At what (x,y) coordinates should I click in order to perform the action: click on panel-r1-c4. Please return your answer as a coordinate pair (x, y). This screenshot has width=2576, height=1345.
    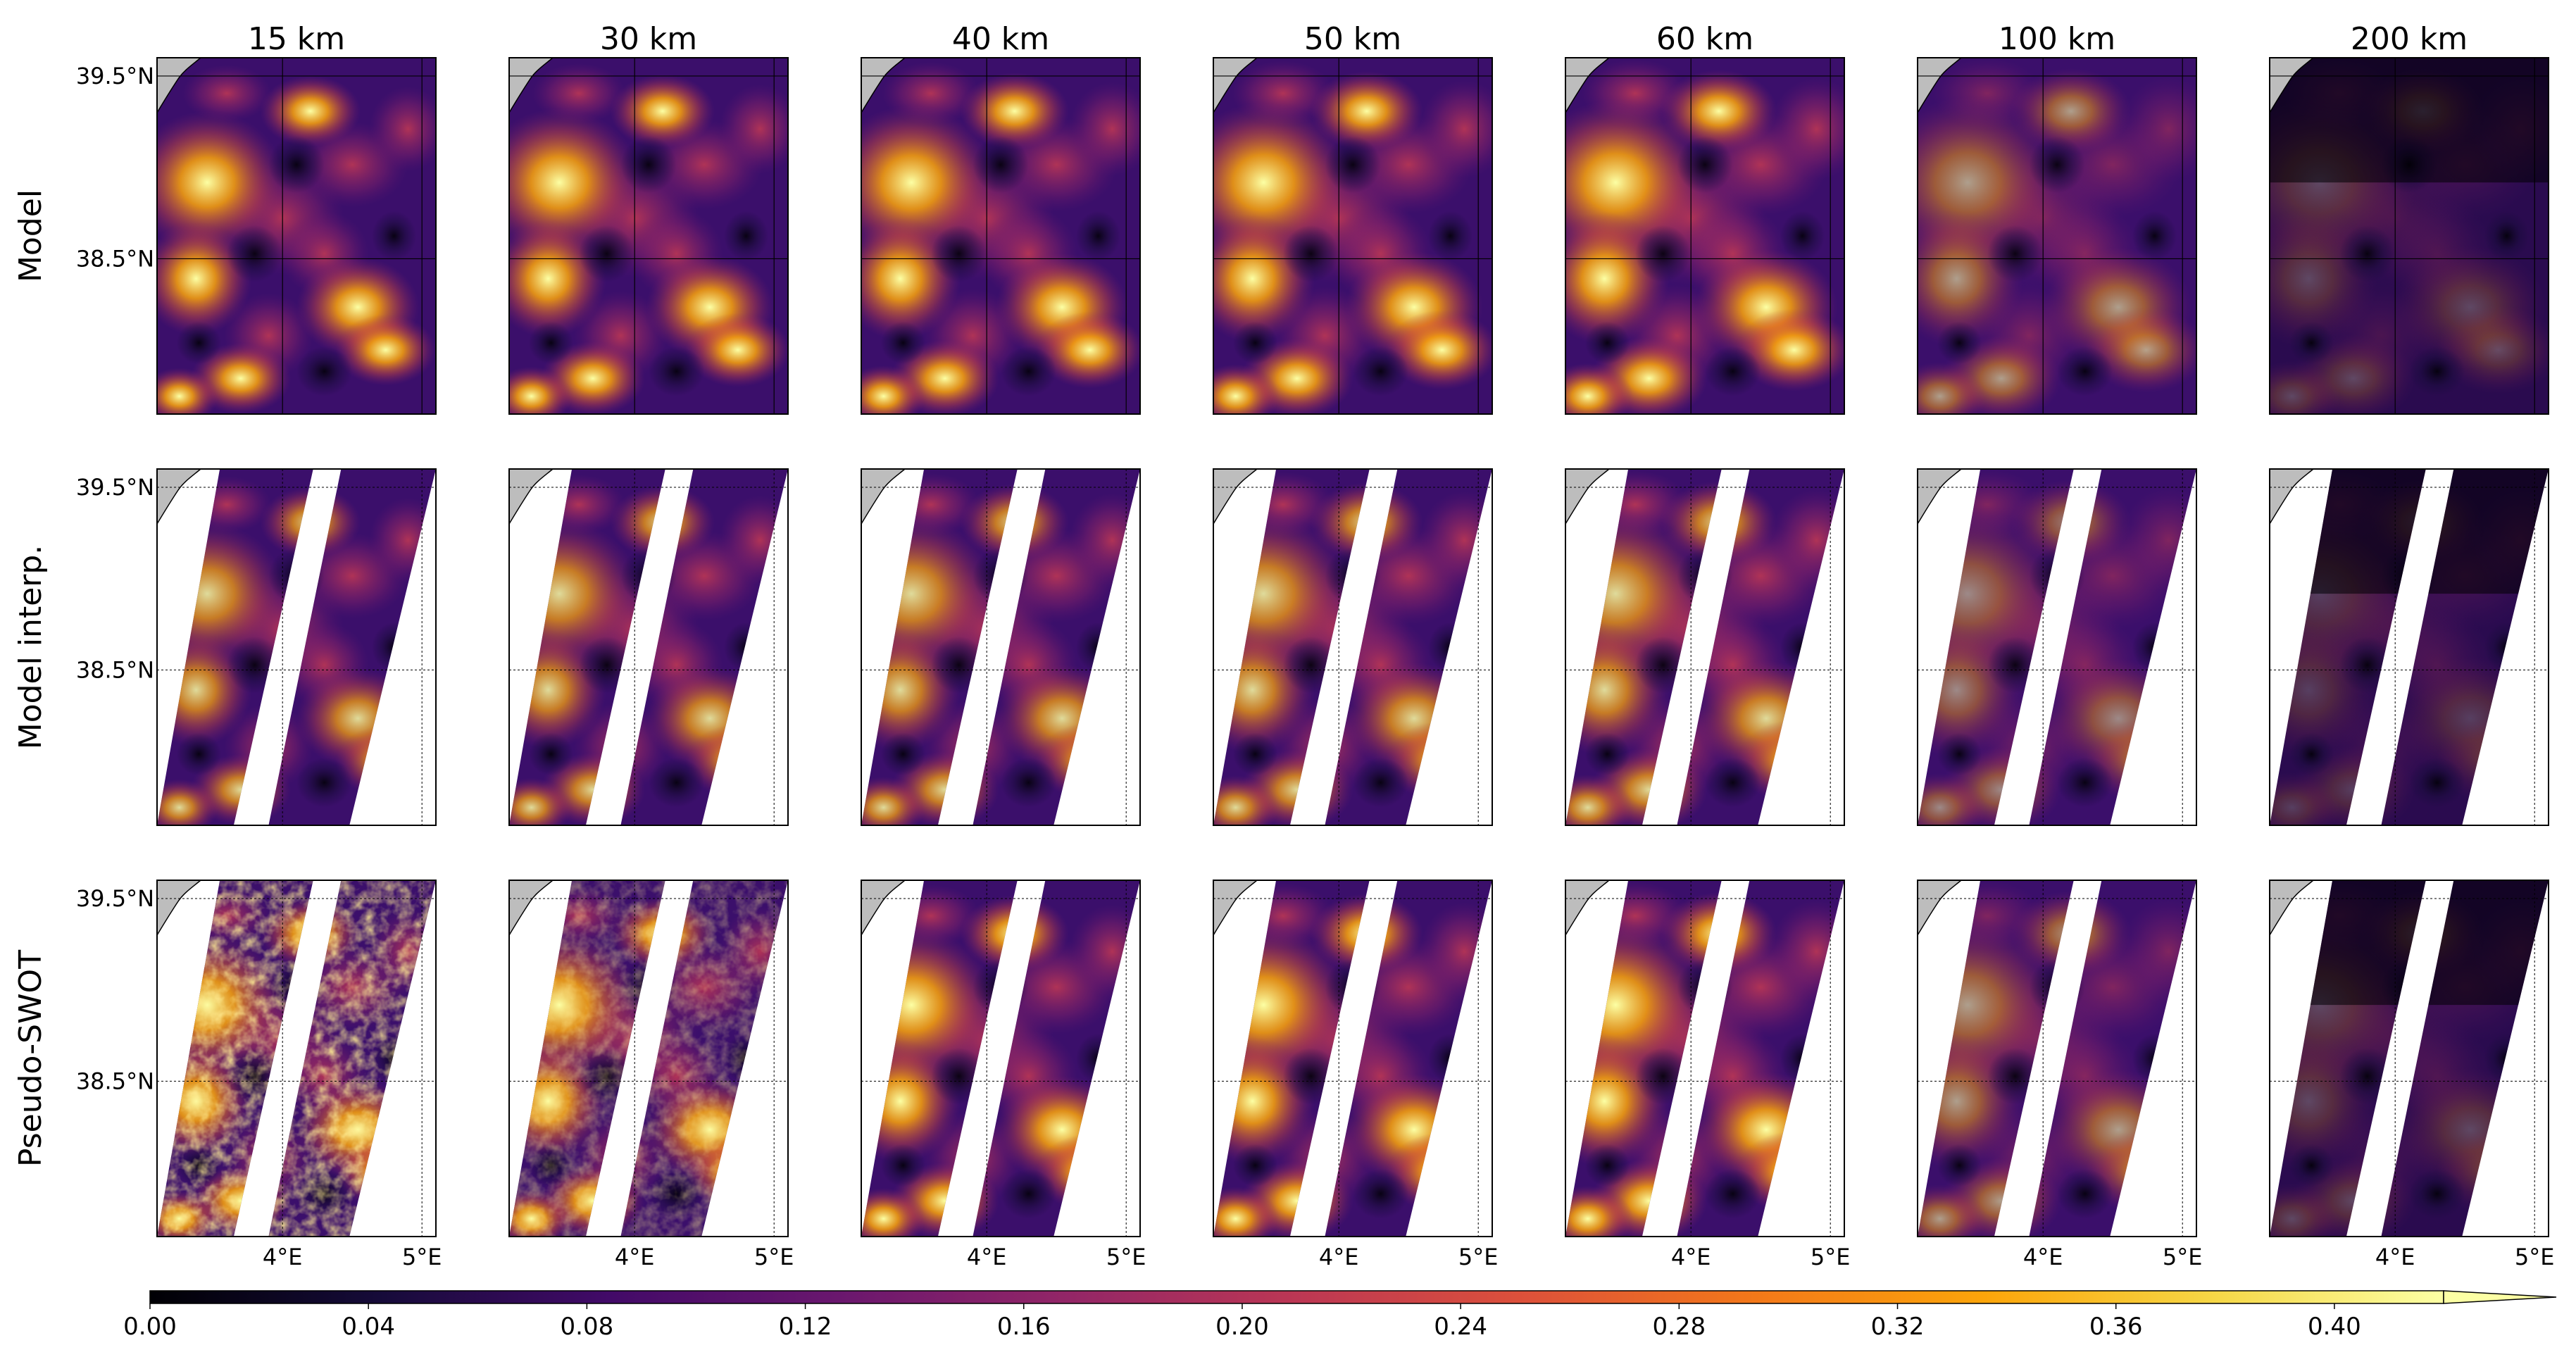
    Looking at the image, I should click on (1705, 647).